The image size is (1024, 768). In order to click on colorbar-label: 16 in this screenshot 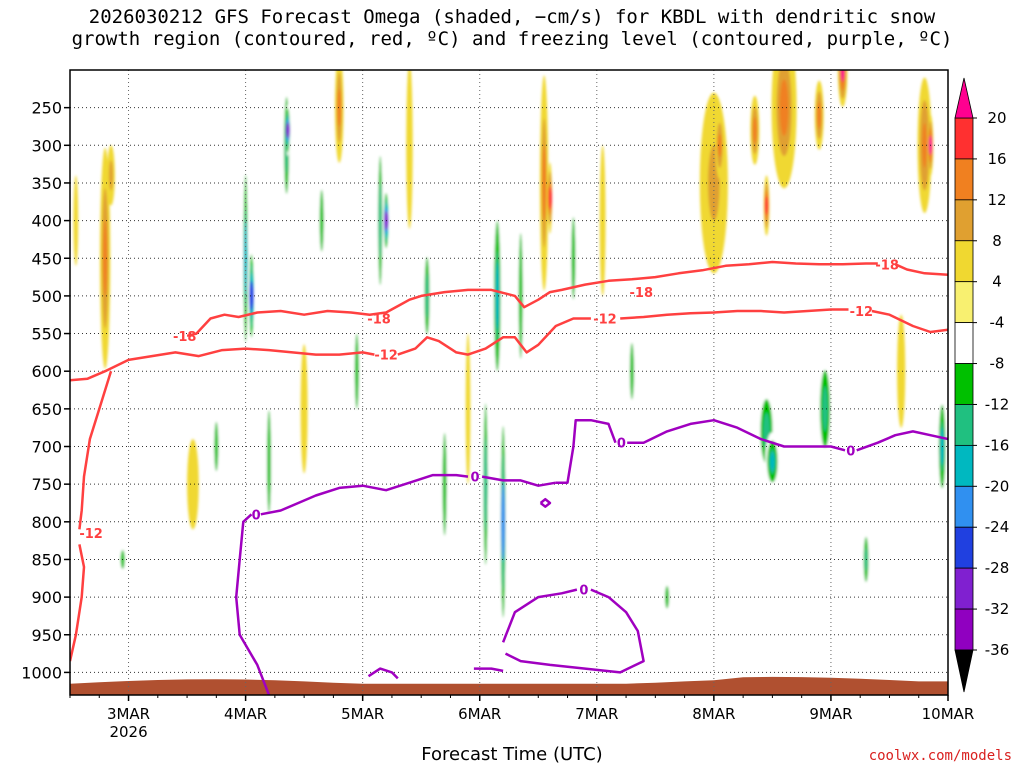, I will do `click(996, 159)`.